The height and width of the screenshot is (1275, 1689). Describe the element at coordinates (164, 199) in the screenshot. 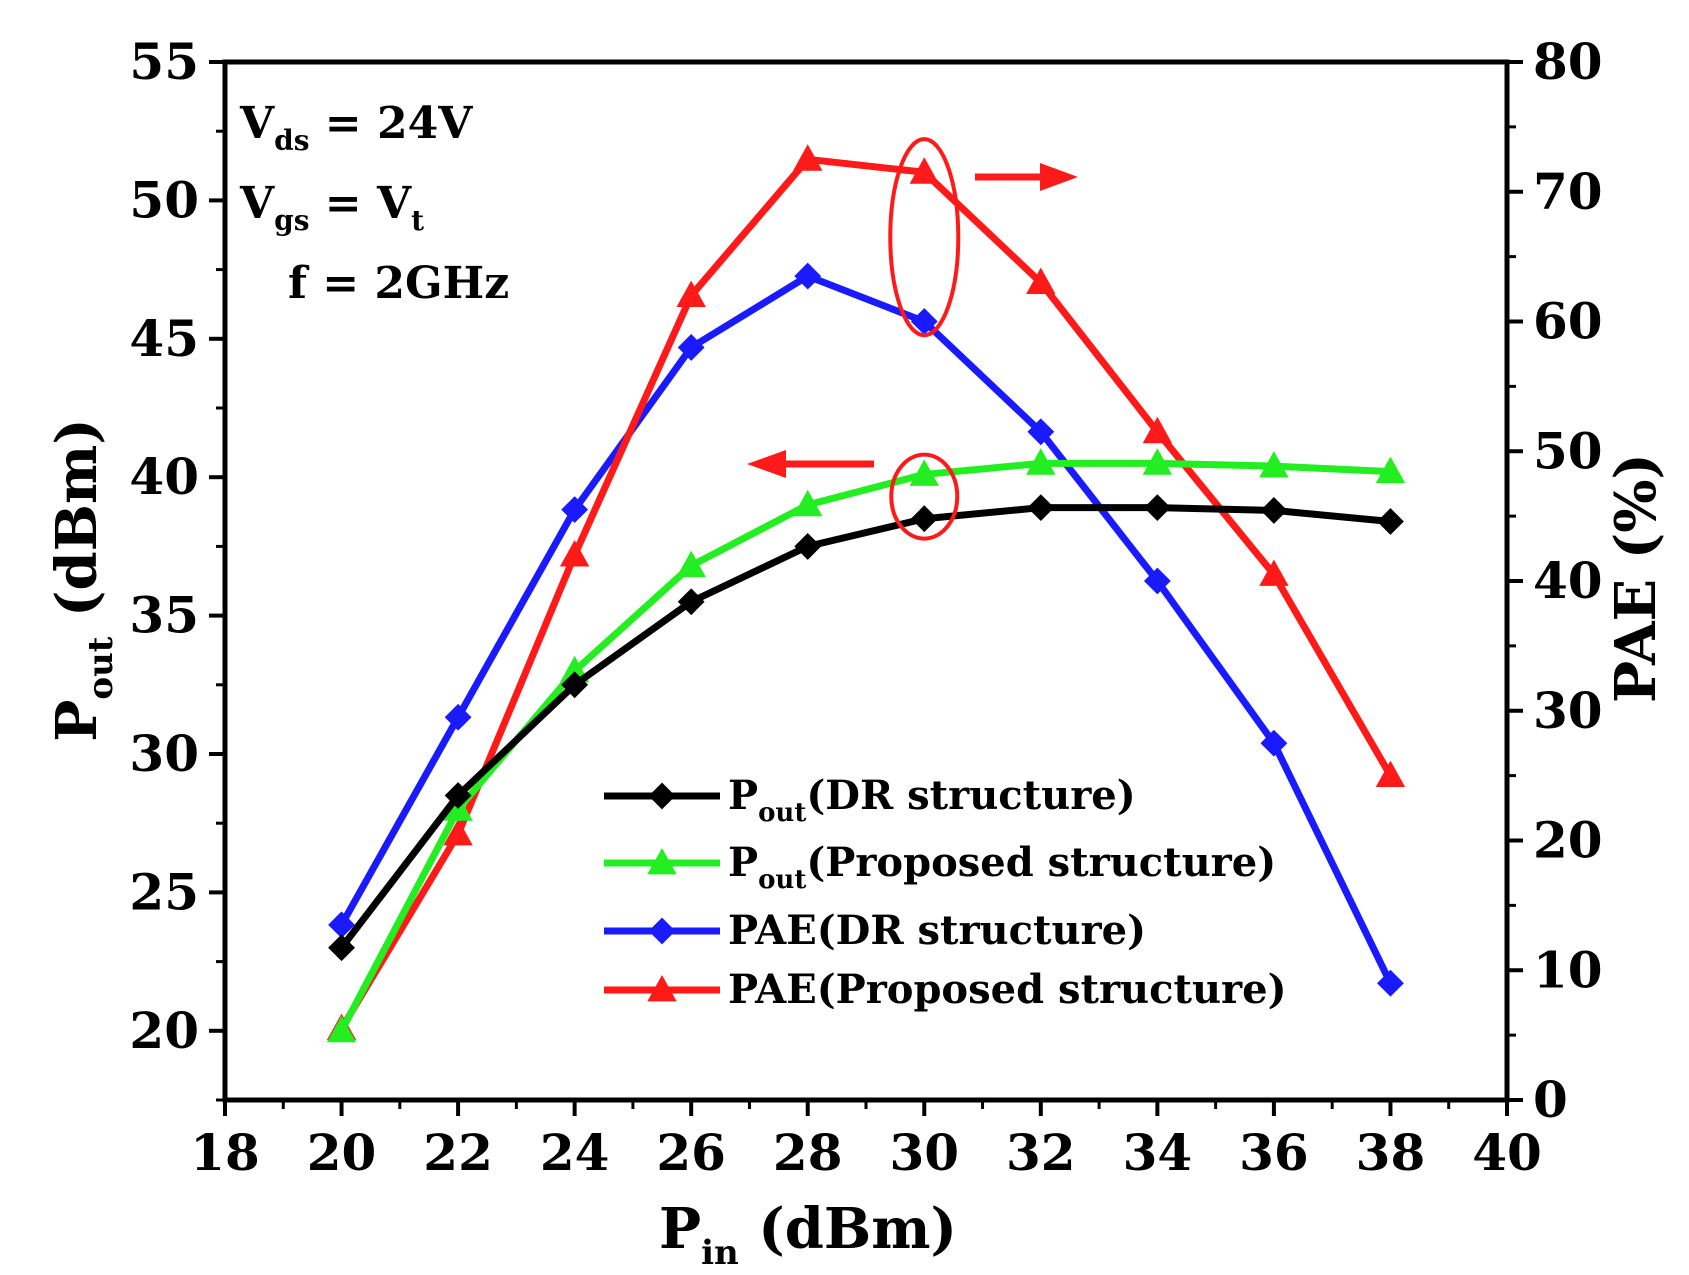

I see `y-left-tick-label: 50` at that location.